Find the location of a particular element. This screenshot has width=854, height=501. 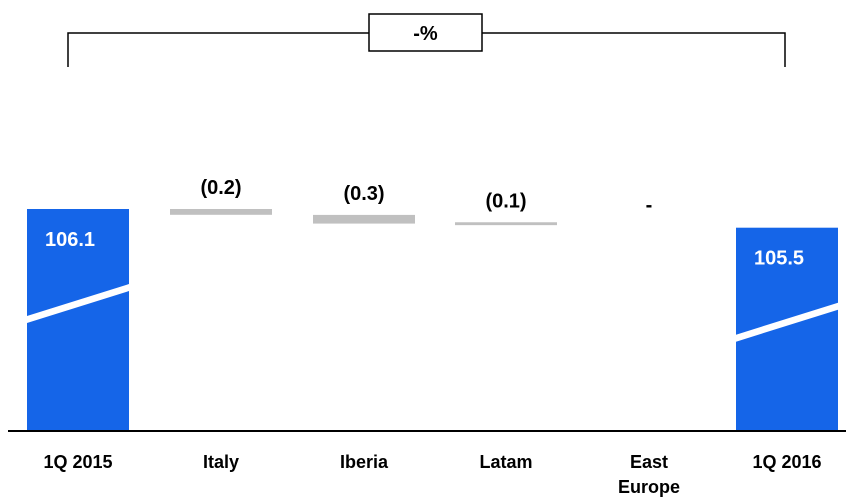

category-label-iberia: Iberia is located at coordinates (364, 462).